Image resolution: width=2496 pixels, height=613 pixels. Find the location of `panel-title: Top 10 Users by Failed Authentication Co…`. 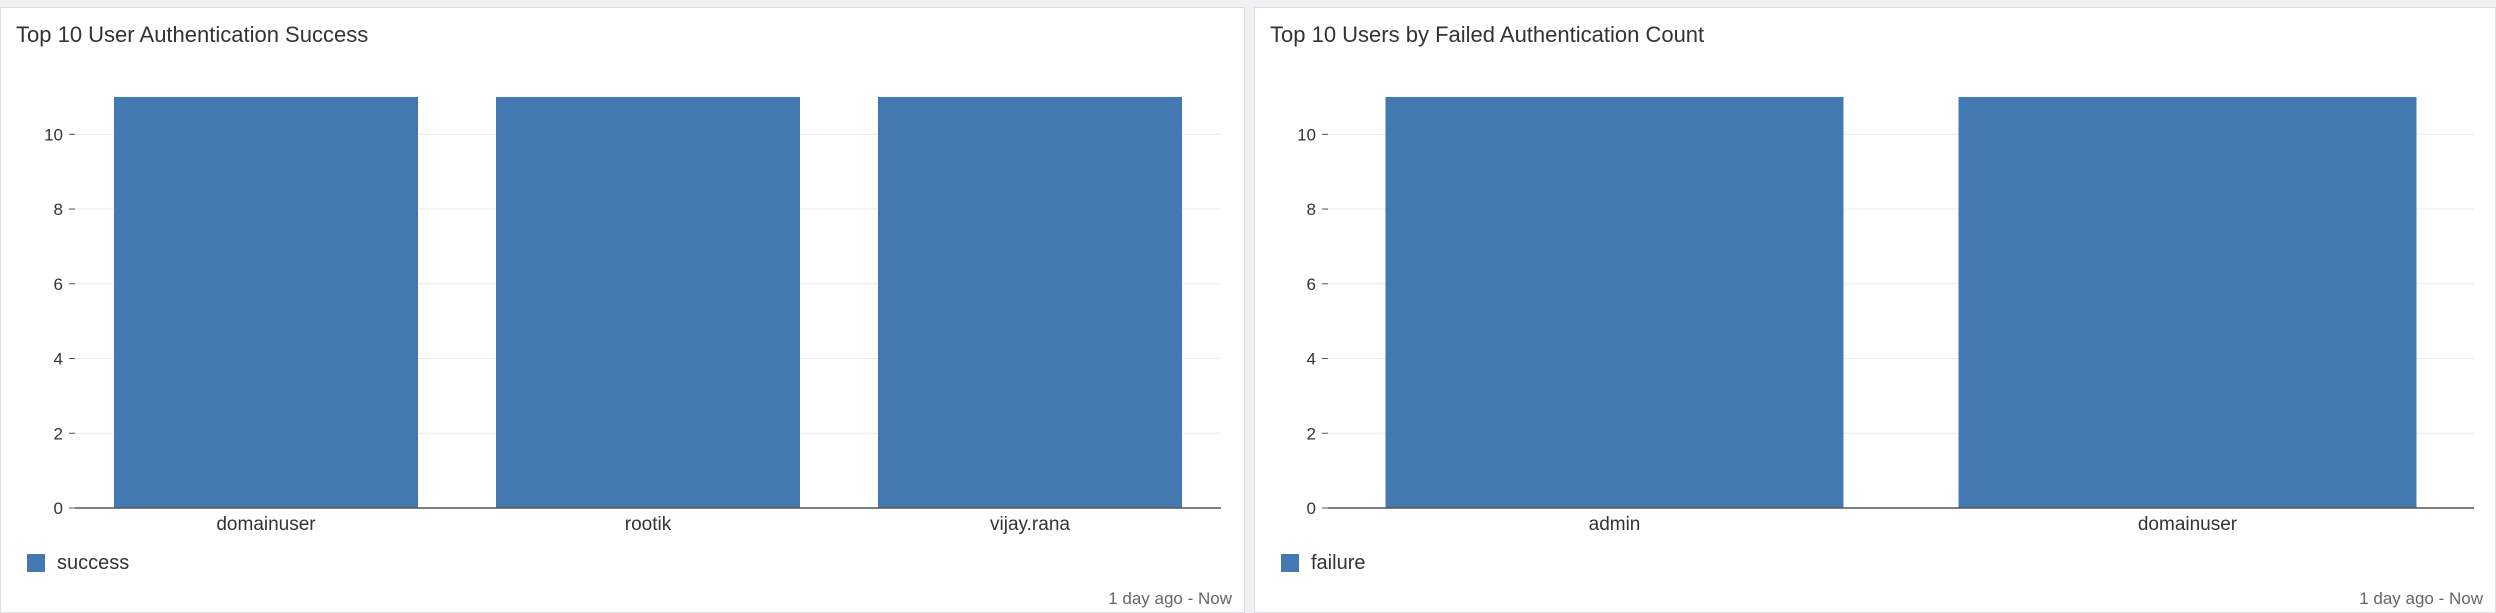

panel-title: Top 10 Users by Failed Authentication Co… is located at coordinates (1487, 34).